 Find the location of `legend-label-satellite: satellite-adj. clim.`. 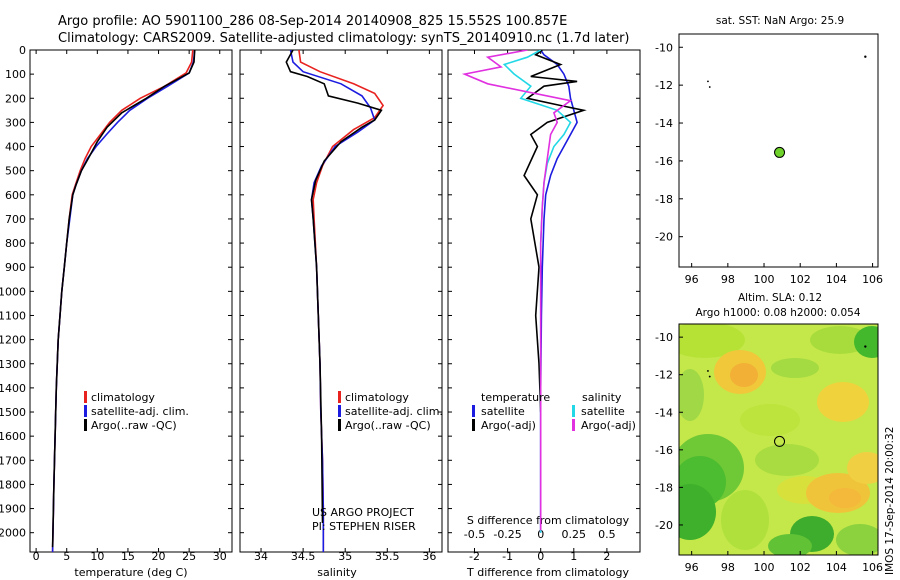

legend-label-satellite: satellite-adj. clim. is located at coordinates (140, 411).